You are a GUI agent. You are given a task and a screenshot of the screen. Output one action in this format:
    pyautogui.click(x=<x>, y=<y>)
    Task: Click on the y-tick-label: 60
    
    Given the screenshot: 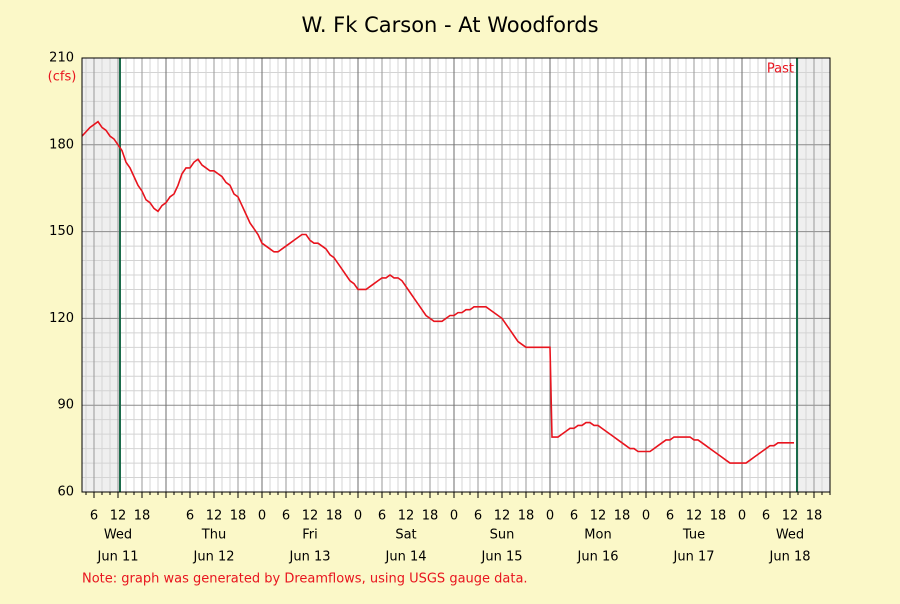 What is the action you would take?
    pyautogui.click(x=65, y=492)
    